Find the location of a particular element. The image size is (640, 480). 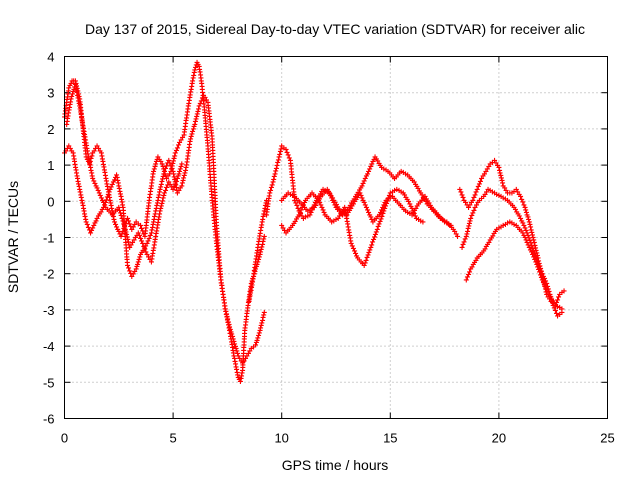

x-axis-label: GPS time / hours is located at coordinates (335, 465).